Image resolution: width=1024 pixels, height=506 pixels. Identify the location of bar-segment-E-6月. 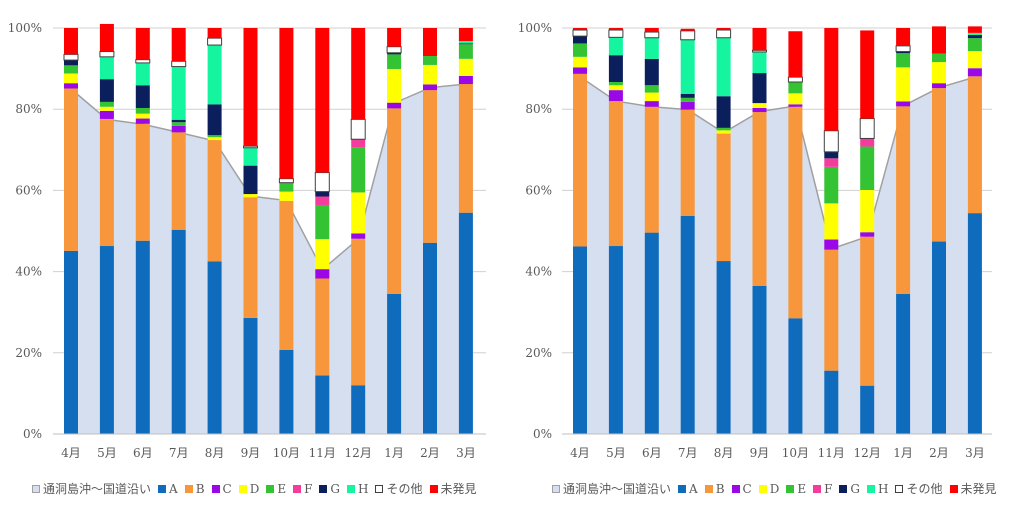
(142, 110).